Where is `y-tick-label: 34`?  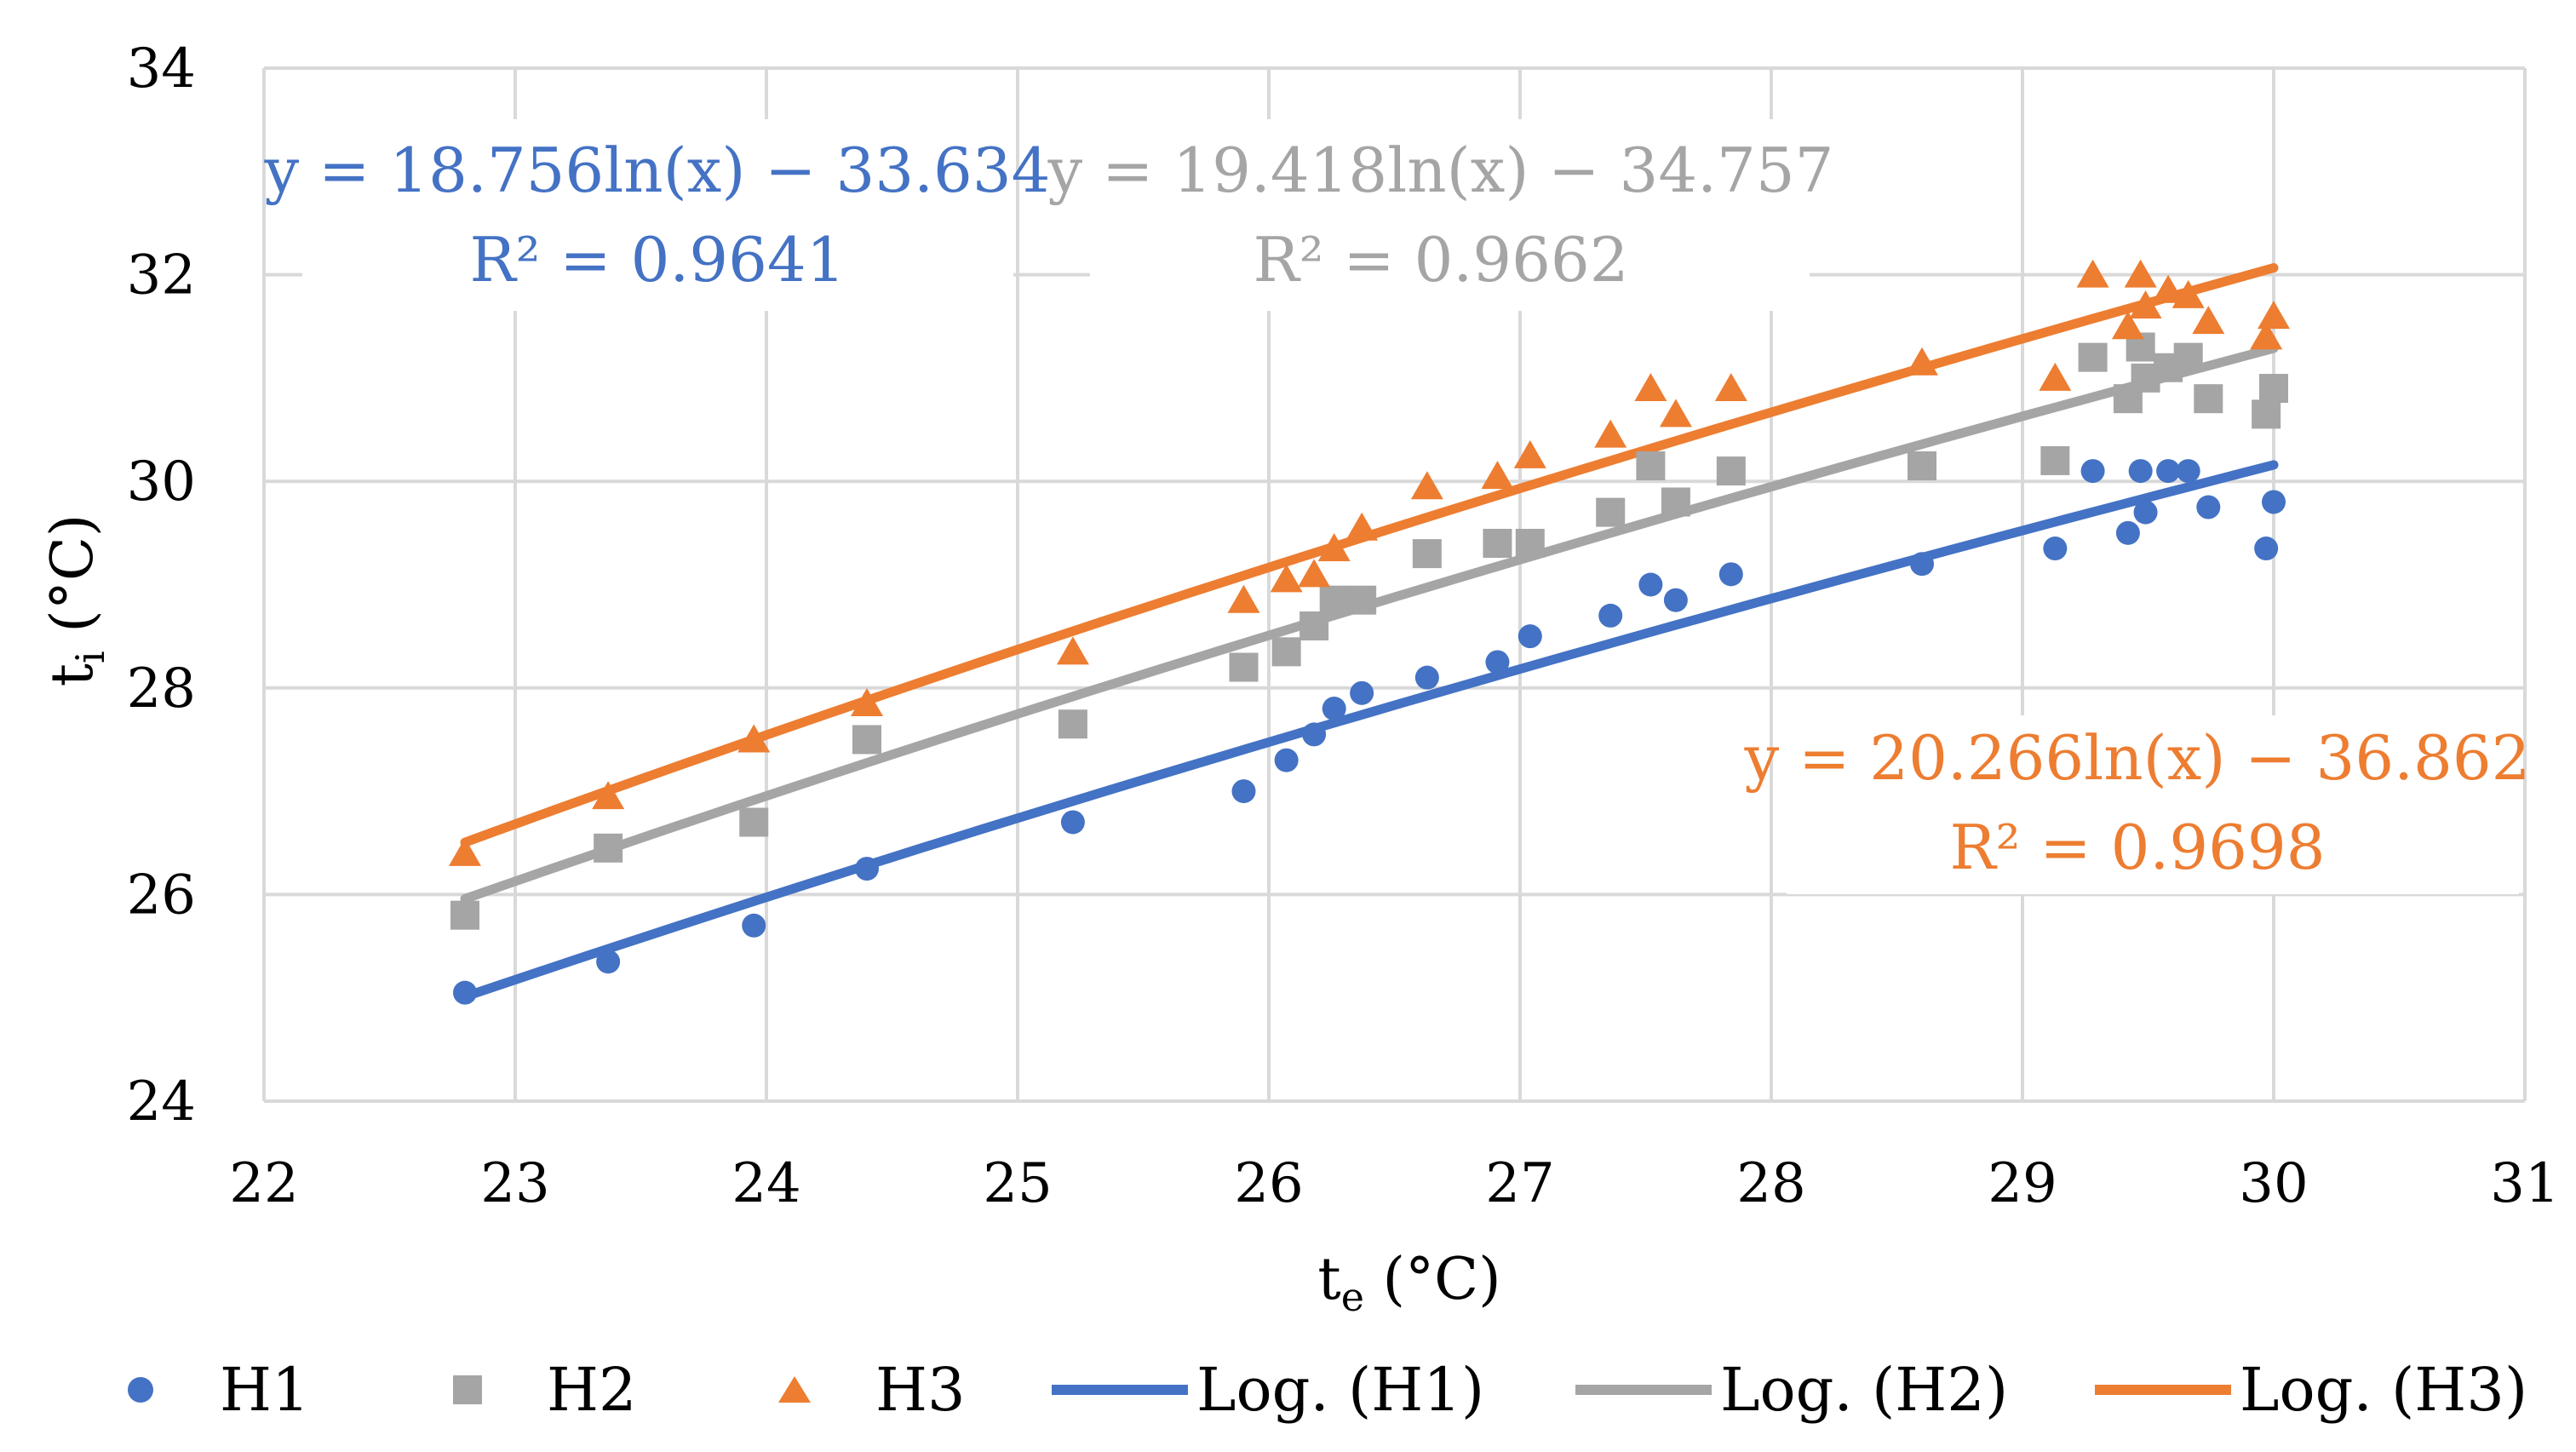 y-tick-label: 34 is located at coordinates (161, 68).